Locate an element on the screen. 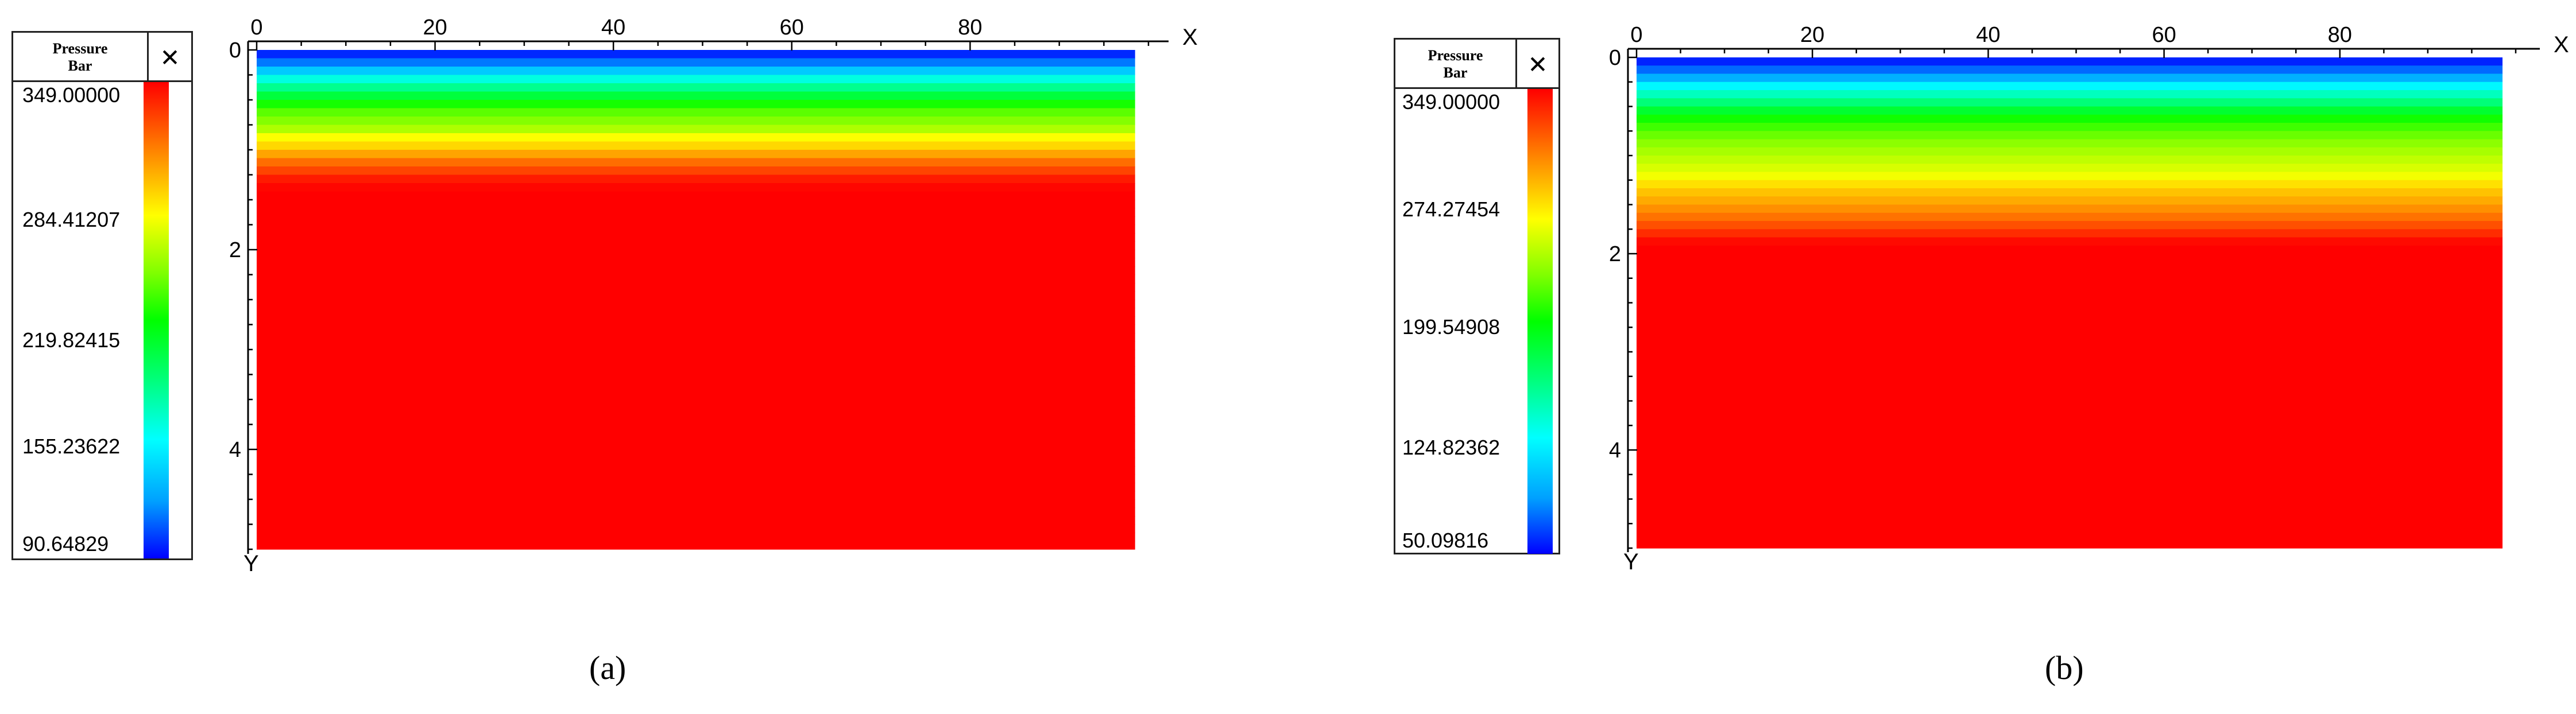 The height and width of the screenshot is (714, 2576). colorbar-label-1: 274.27454 is located at coordinates (1451, 209).